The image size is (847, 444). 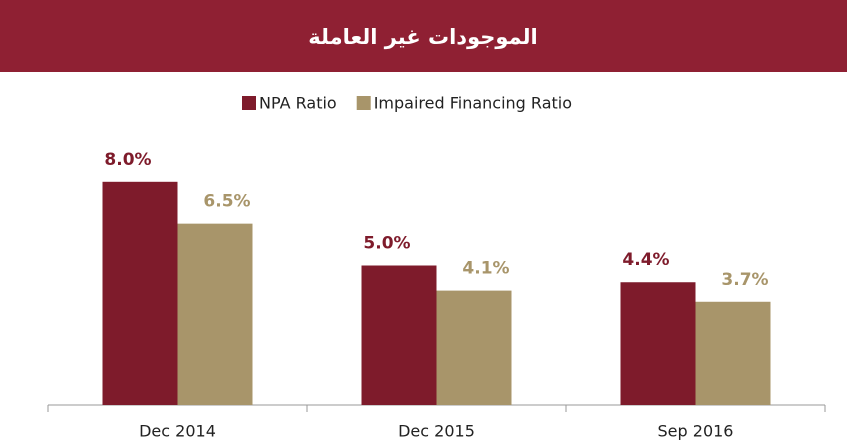 What do you see at coordinates (177, 431) in the screenshot?
I see `x-tick-label: Dec 2014` at bounding box center [177, 431].